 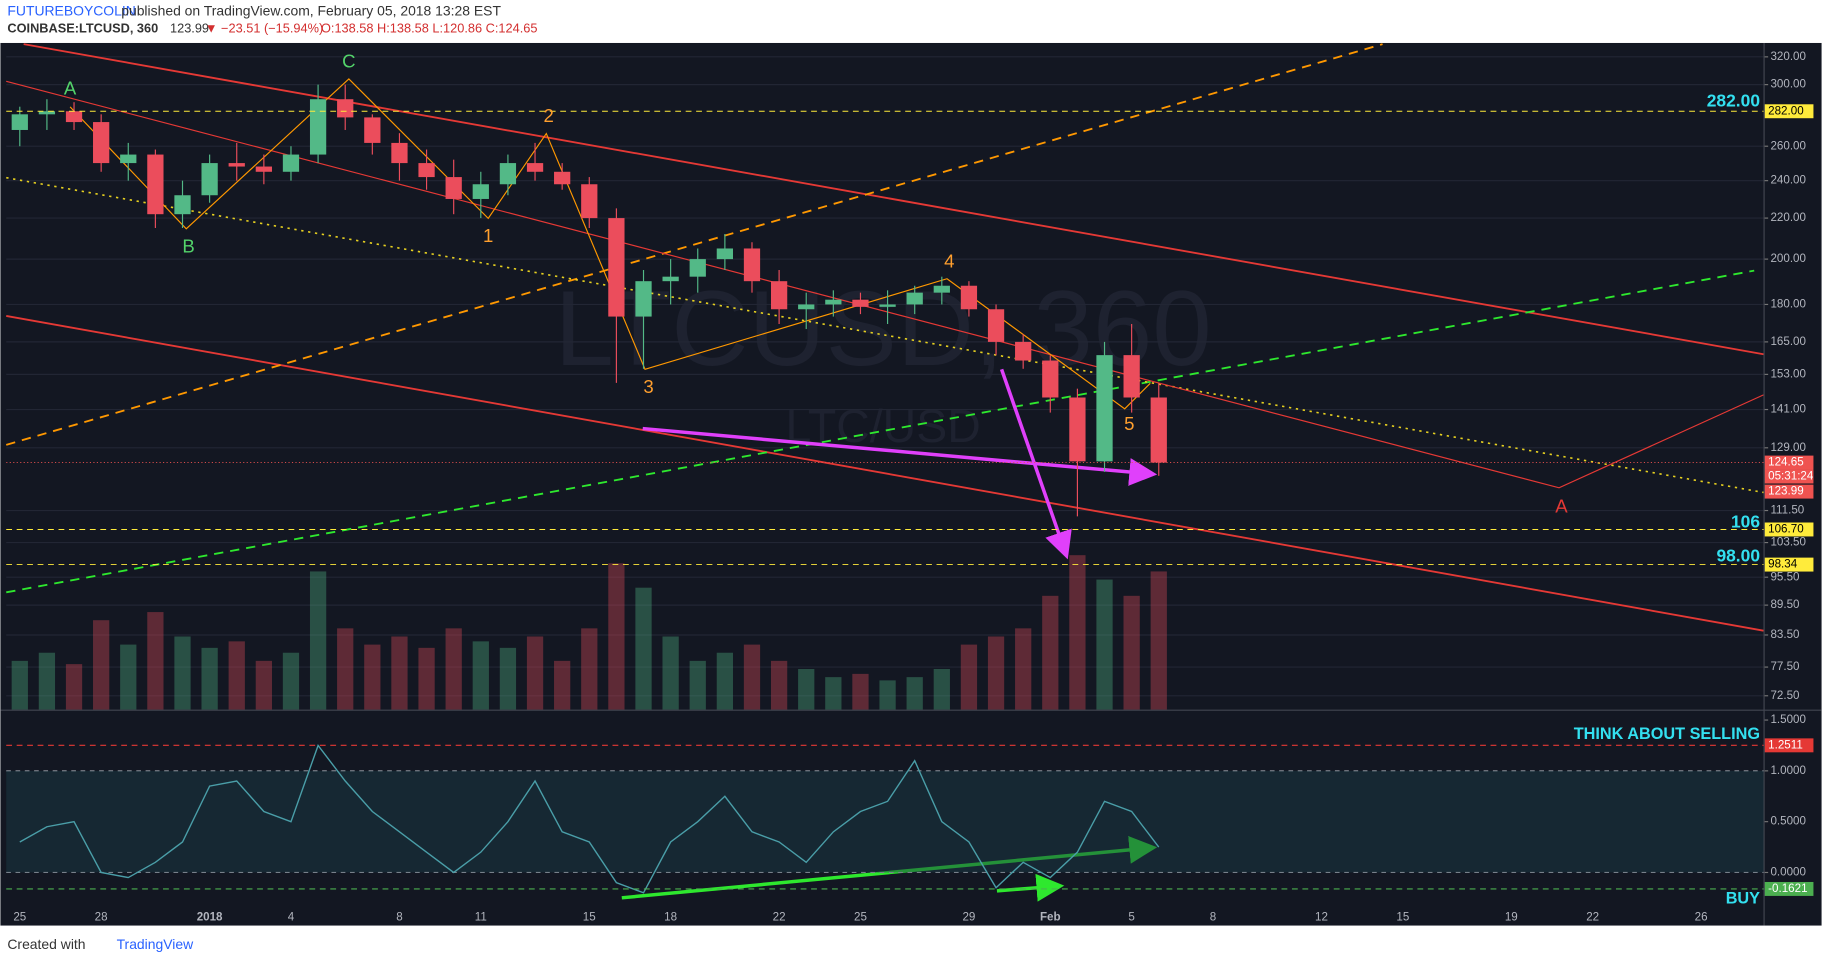 What do you see at coordinates (1738, 555) in the screenshot?
I see `level-annotation: 98.00` at bounding box center [1738, 555].